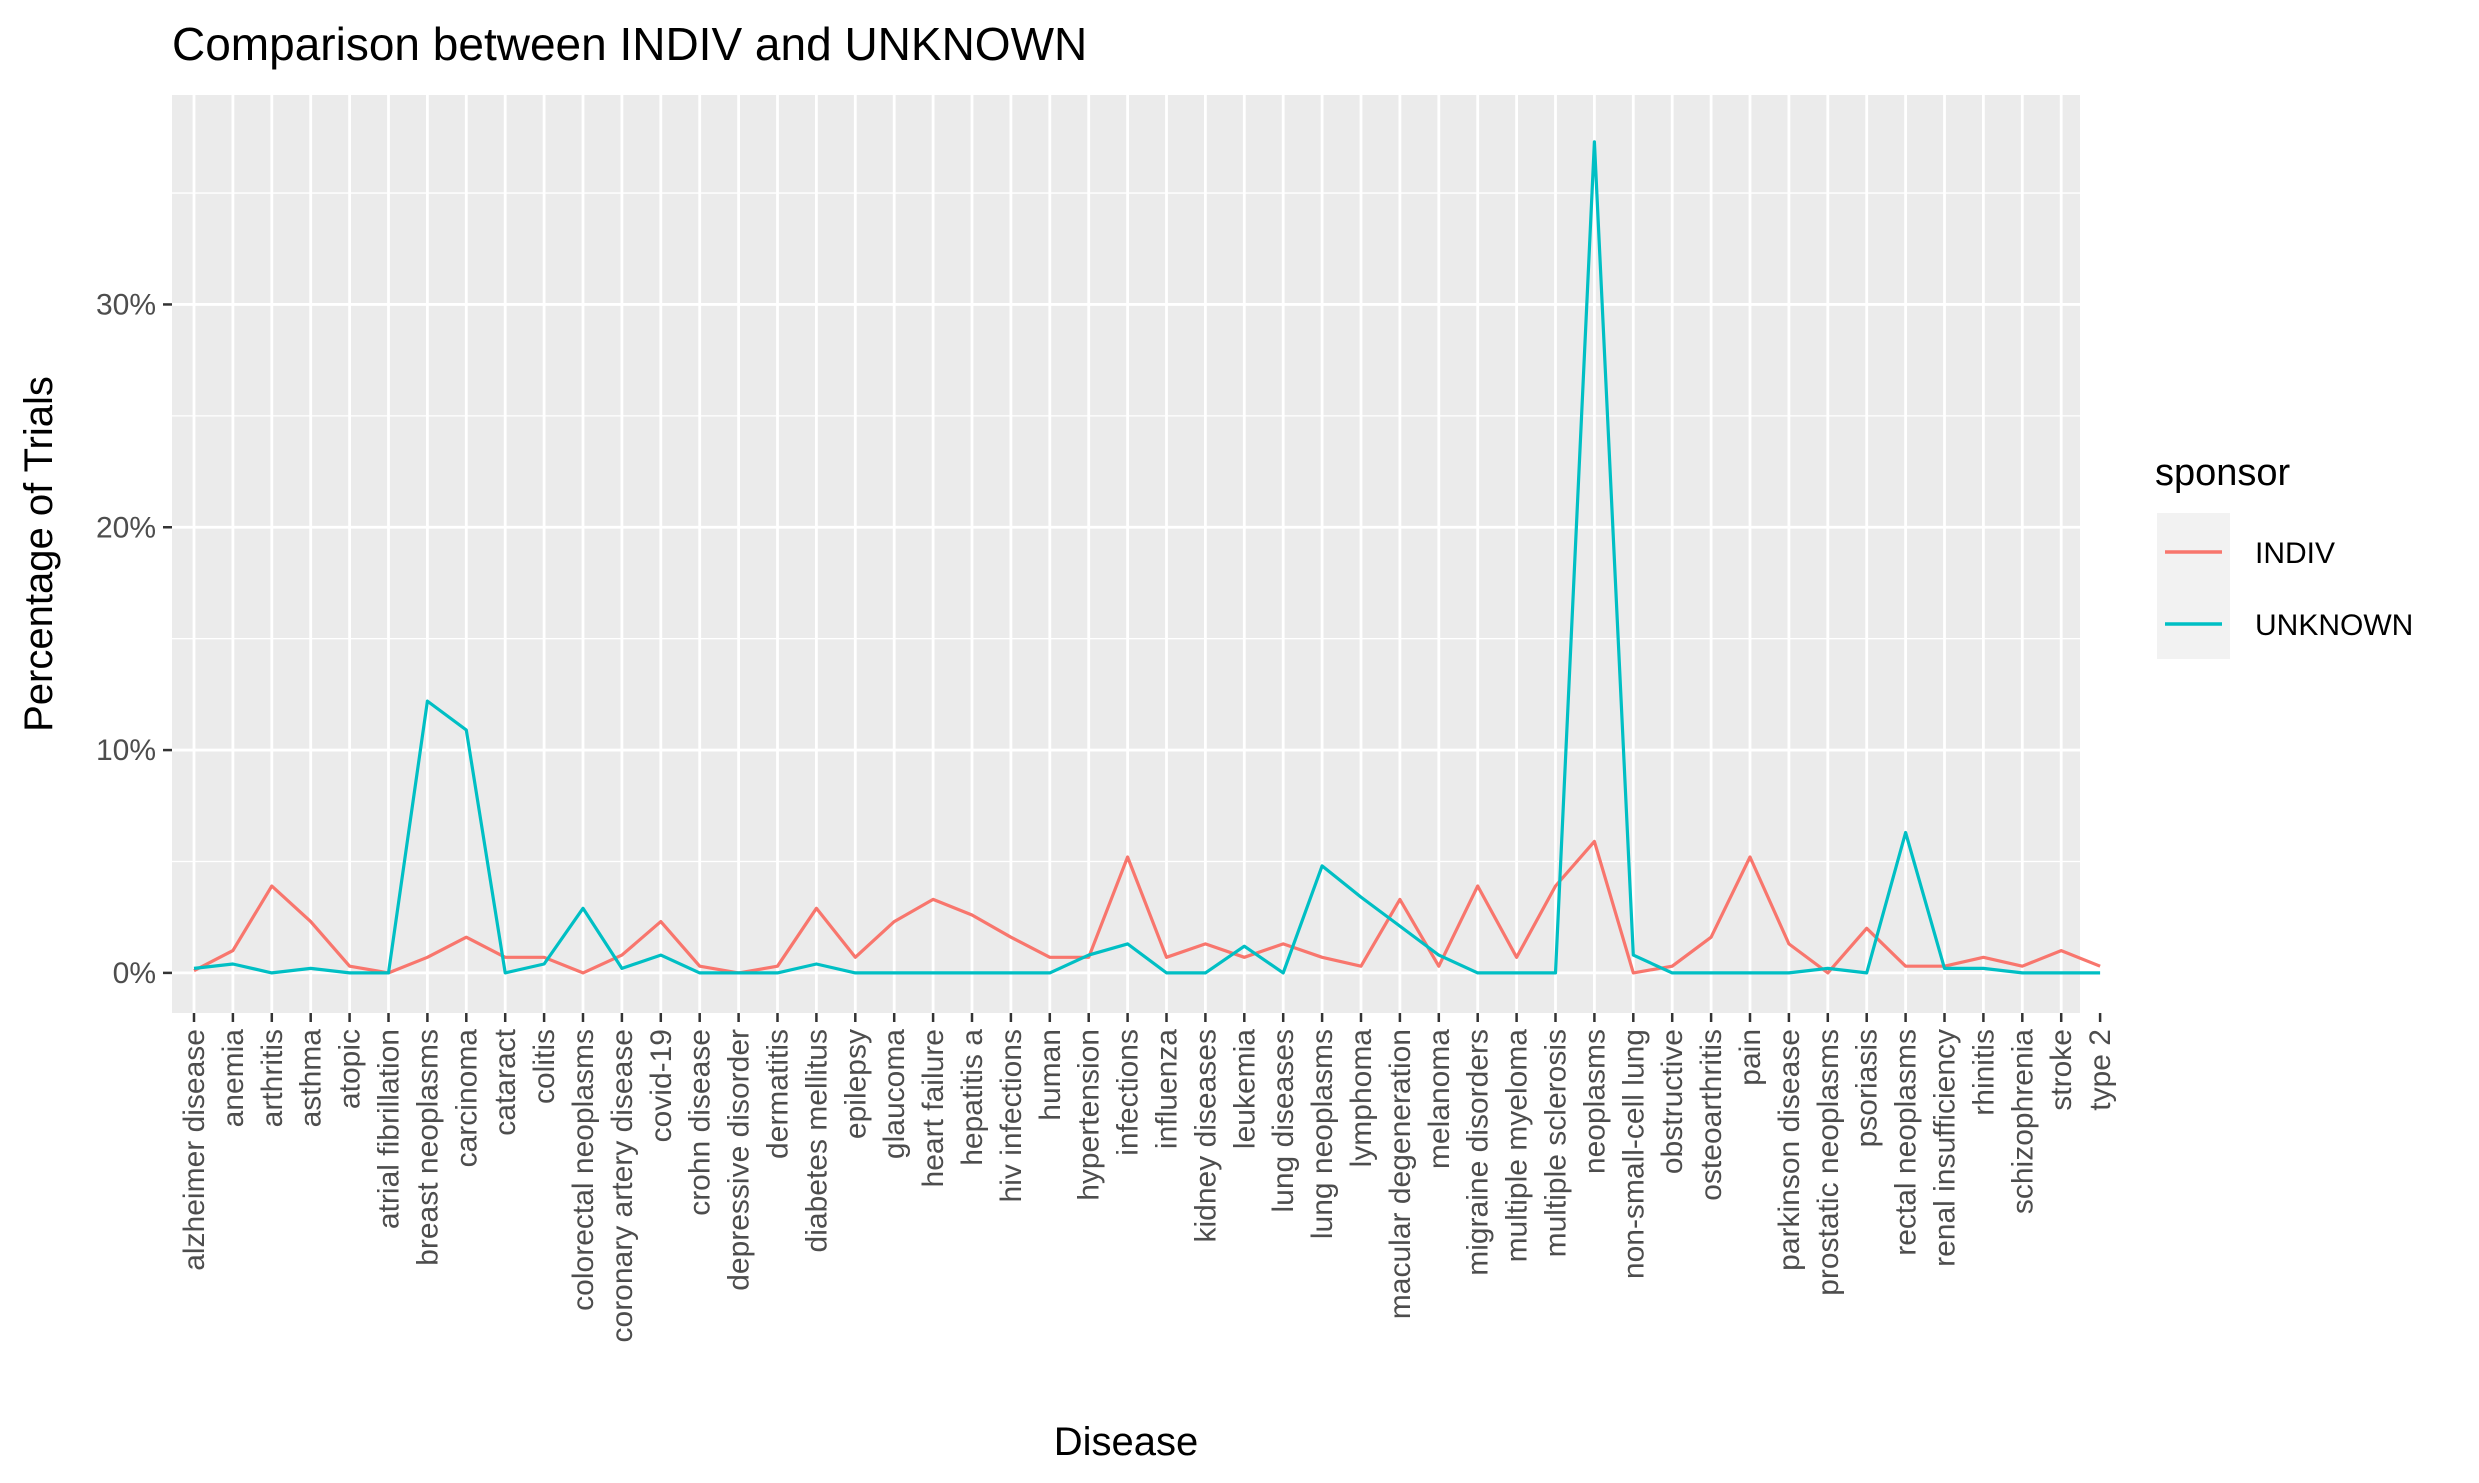 Image resolution: width=2479 pixels, height=1483 pixels. I want to click on x-tick-label: carcinoma, so click(466, 1098).